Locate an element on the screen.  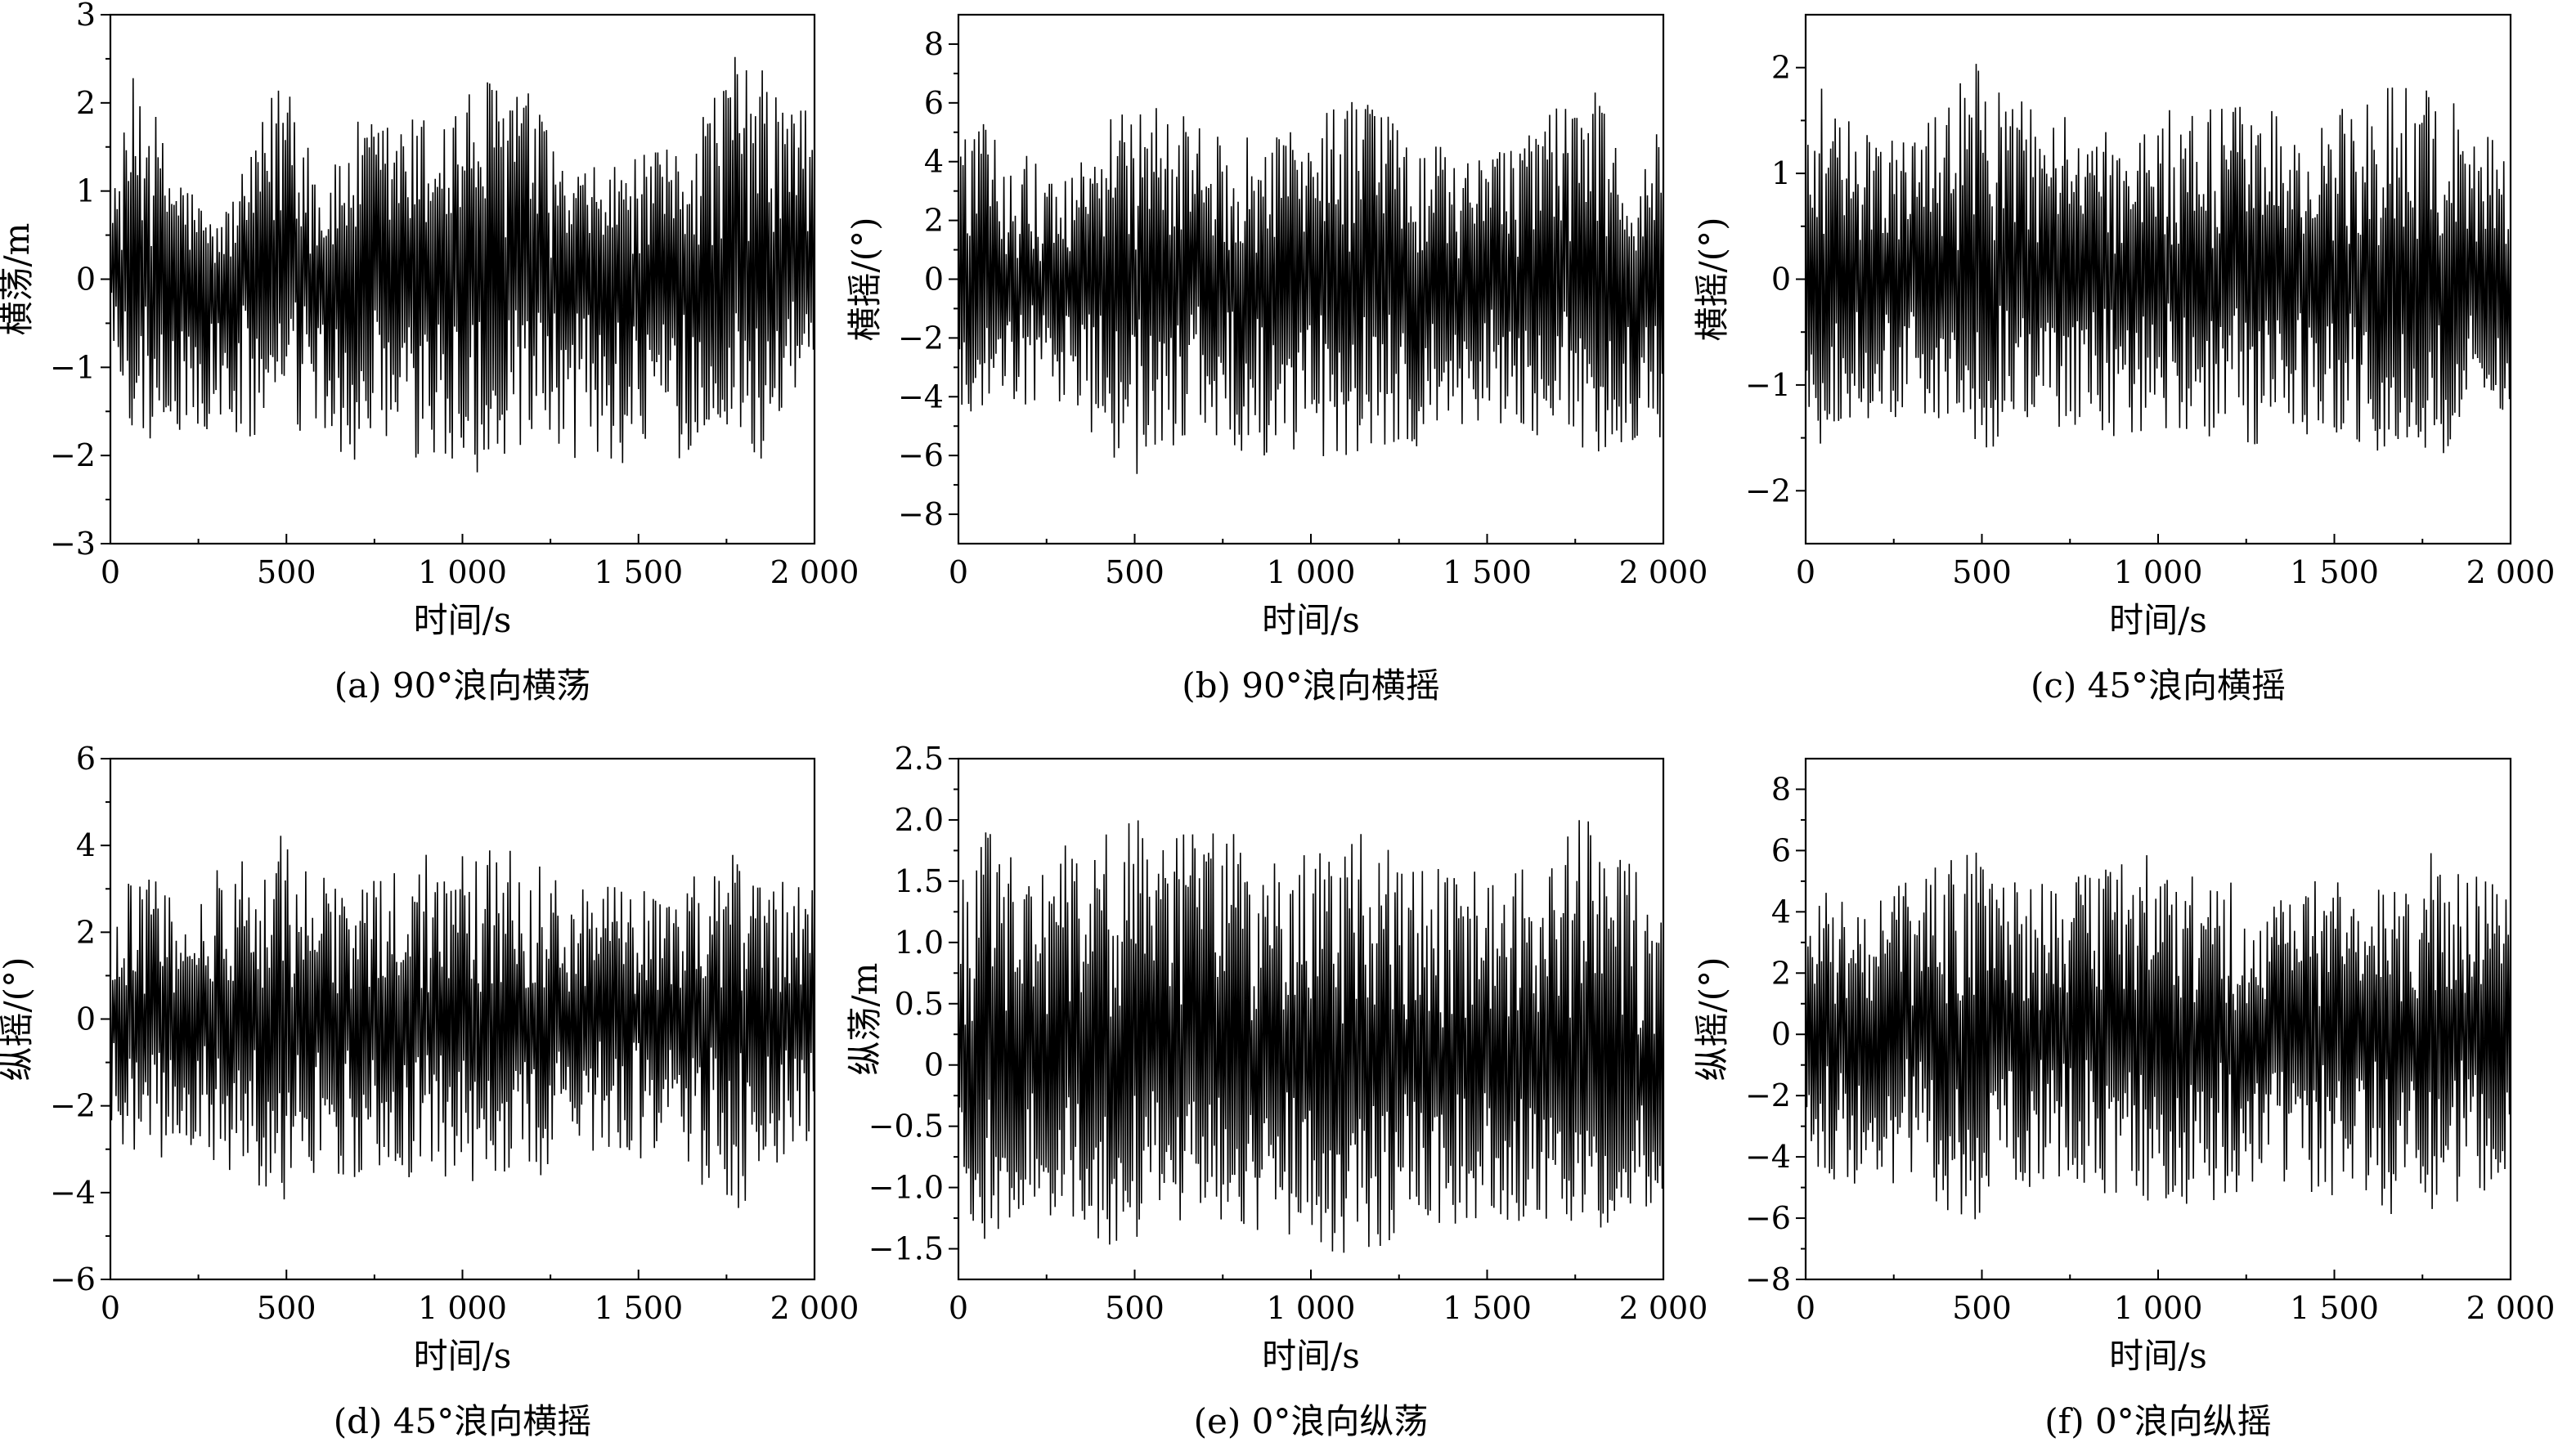
y-tick-label: −0.5 is located at coordinates (906, 1127).